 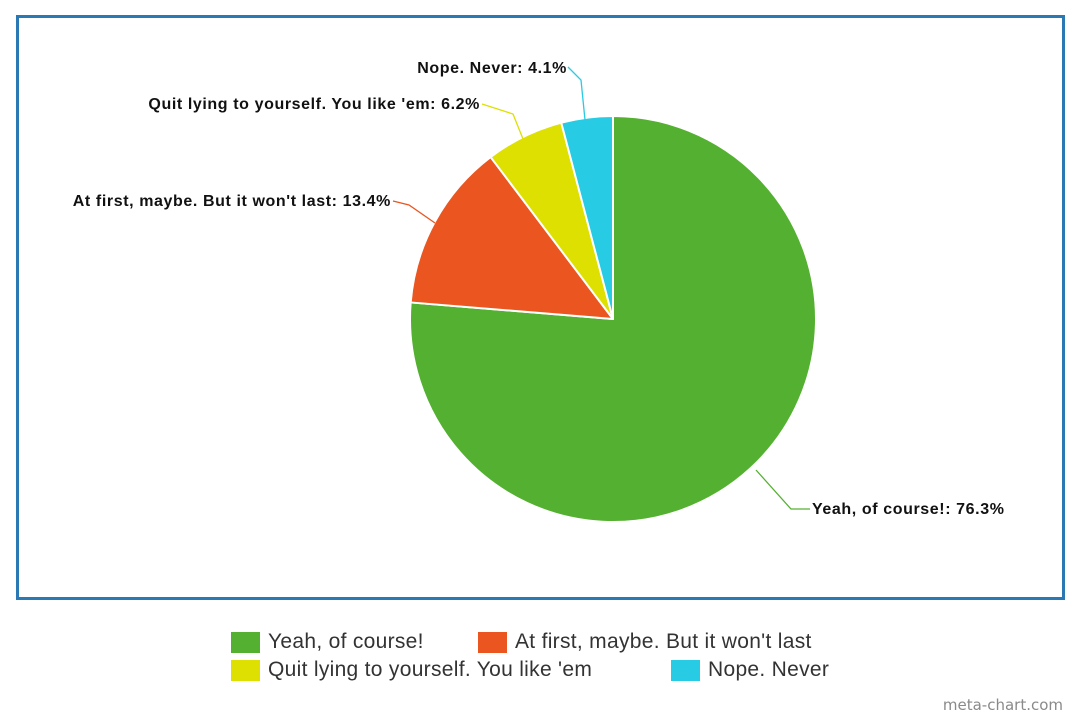 I want to click on legend-item-at-first-maybe: At first, maybe. But it won't last, so click(x=645, y=642).